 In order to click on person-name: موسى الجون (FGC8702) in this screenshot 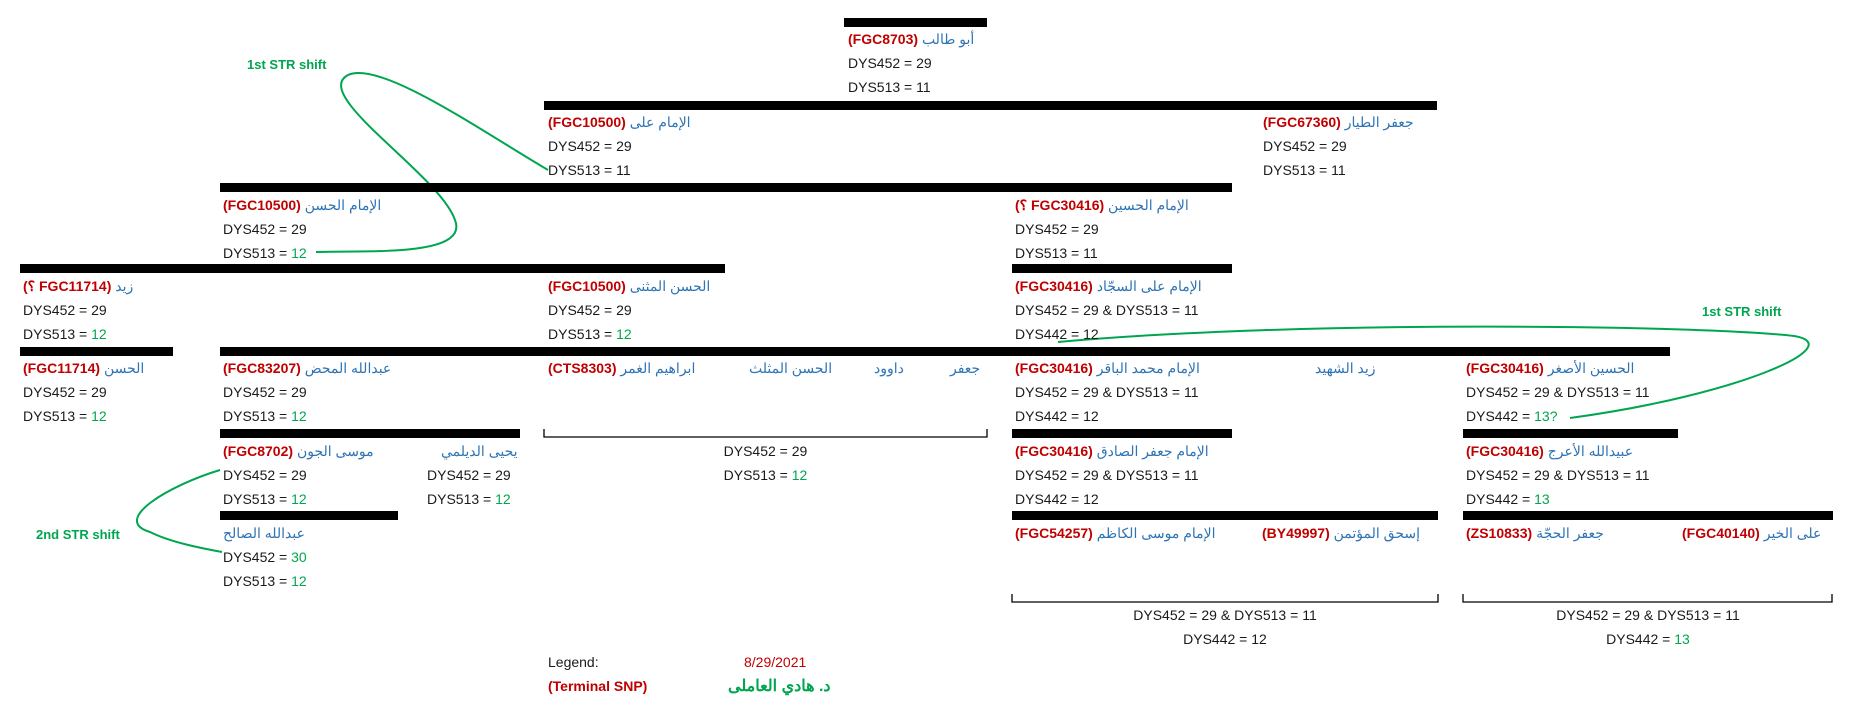, I will do `click(298, 451)`.